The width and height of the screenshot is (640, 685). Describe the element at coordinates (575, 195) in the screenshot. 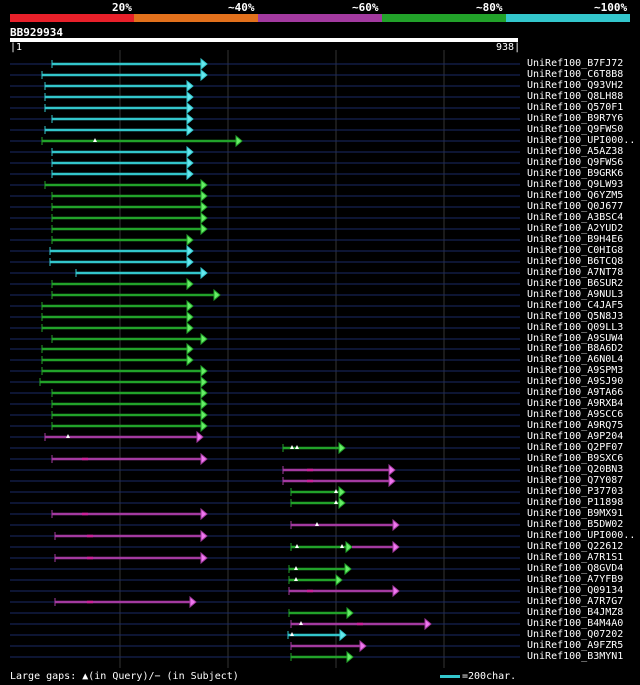

I see `hit-label: UniRef100_Q6YZM5` at that location.